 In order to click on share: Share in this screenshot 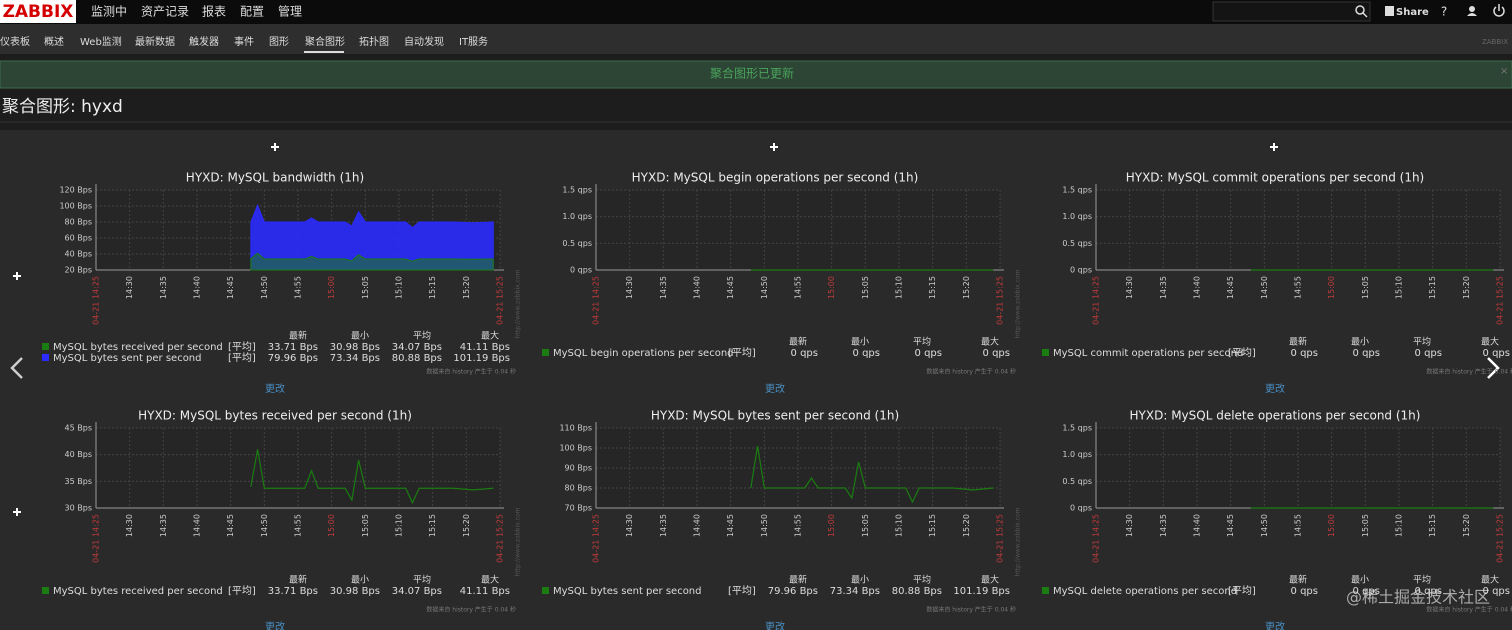, I will do `click(1412, 12)`.